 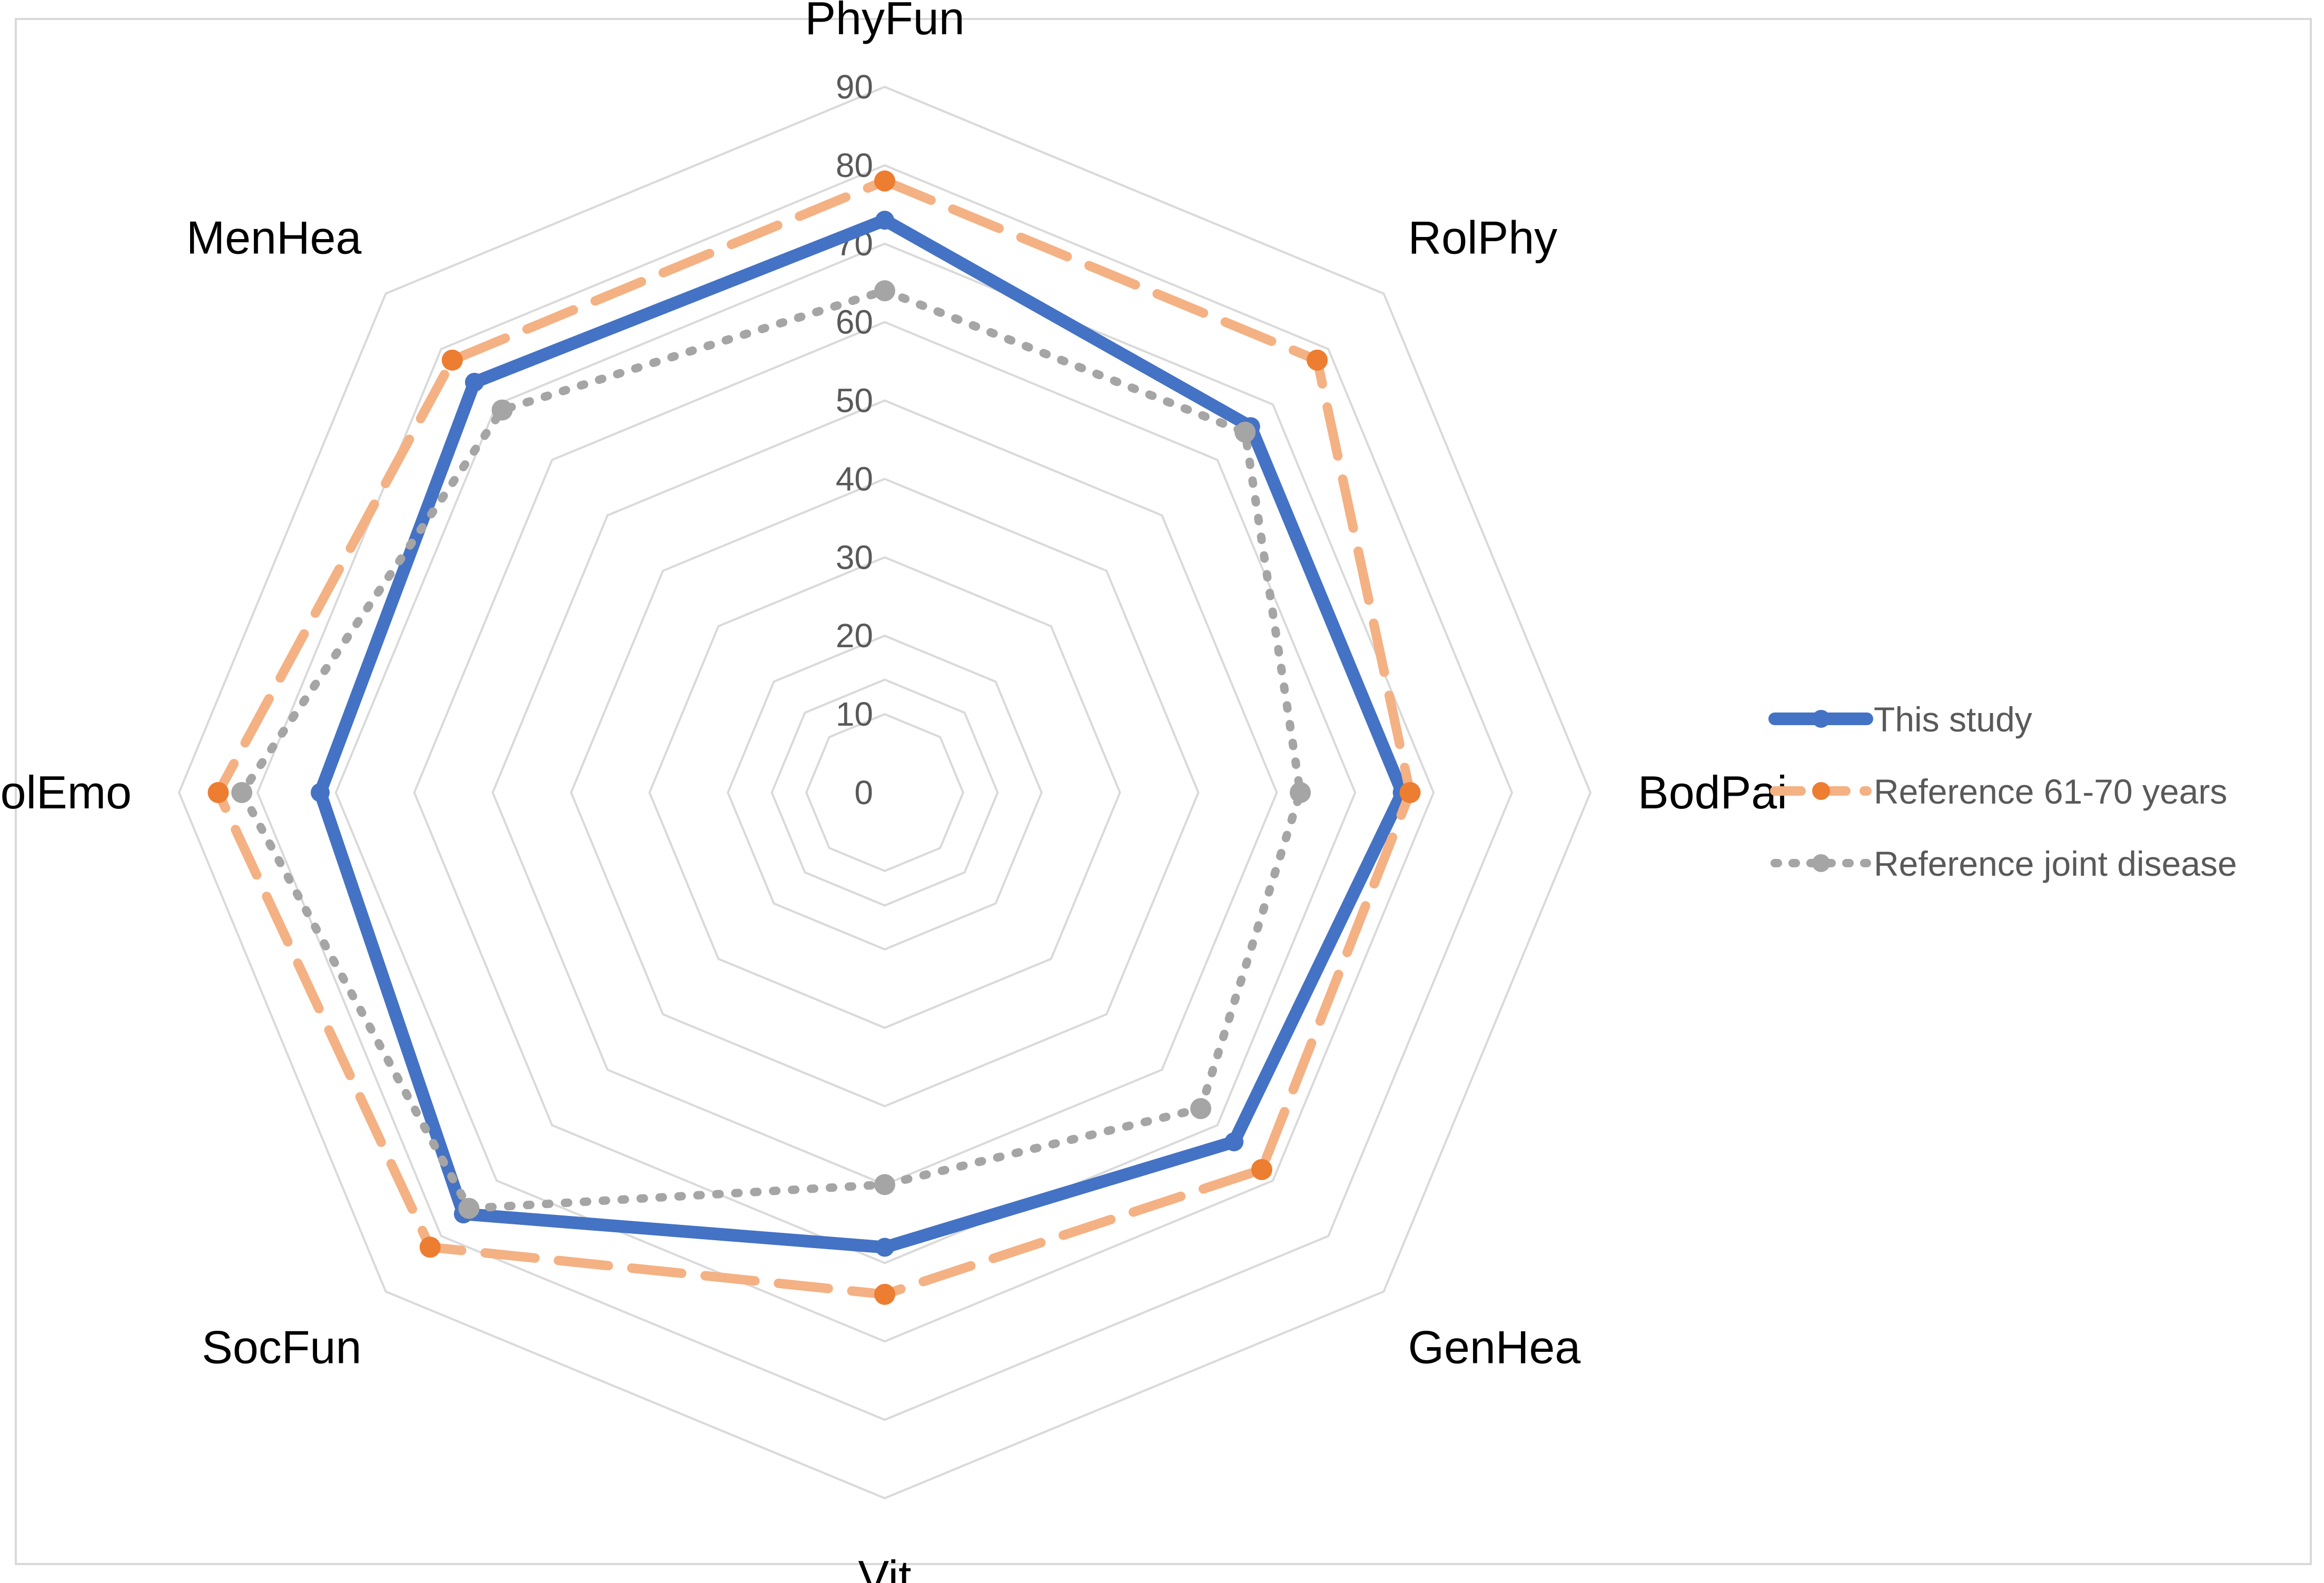 I want to click on legend-item-this-study: This study, so click(x=1900, y=719).